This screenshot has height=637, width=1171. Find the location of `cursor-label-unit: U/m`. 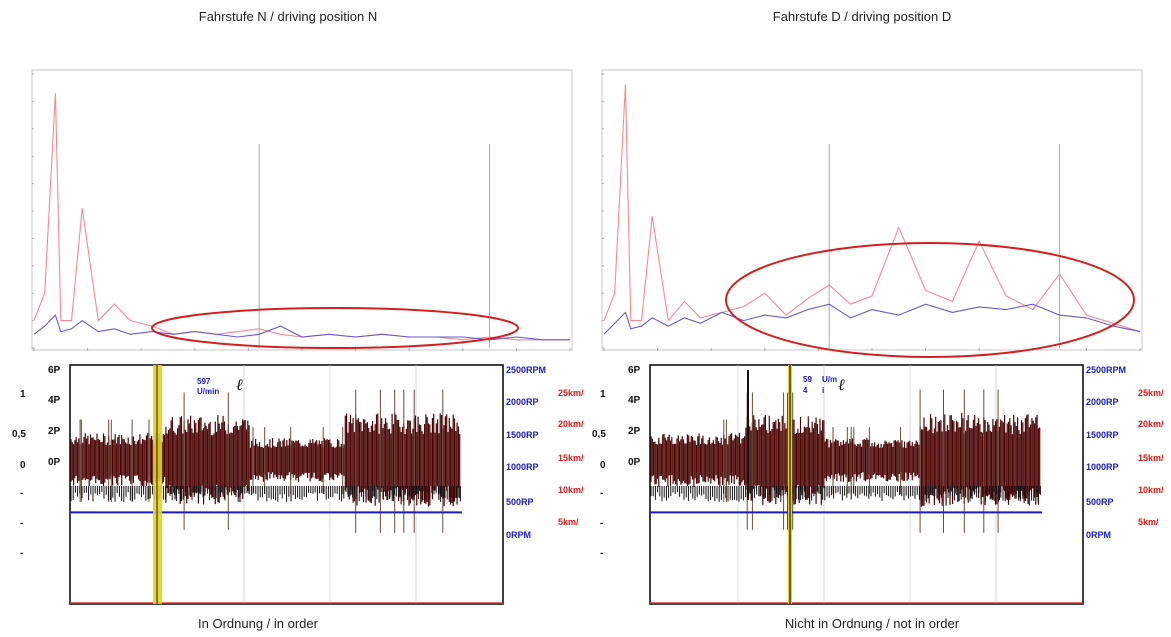

cursor-label-unit: U/m is located at coordinates (829, 379).